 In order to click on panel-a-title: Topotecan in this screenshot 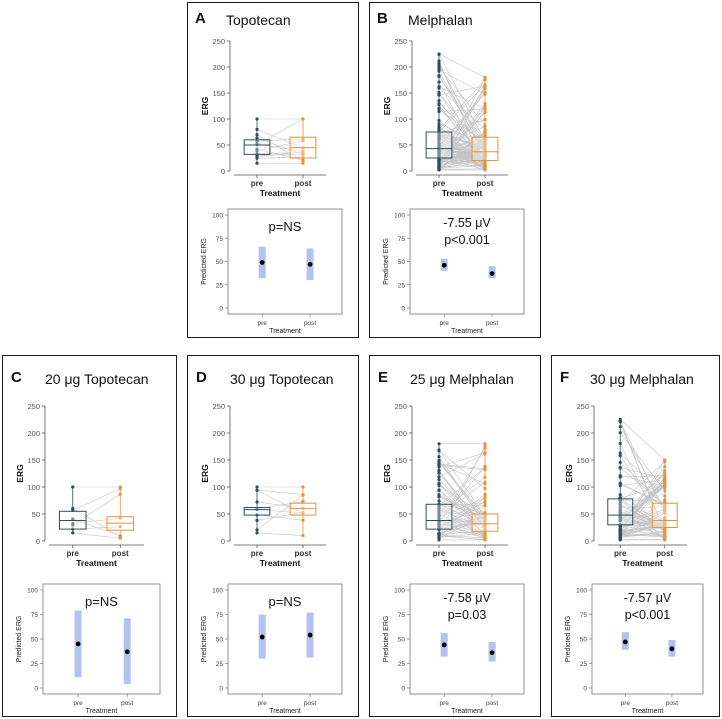, I will do `click(258, 20)`.